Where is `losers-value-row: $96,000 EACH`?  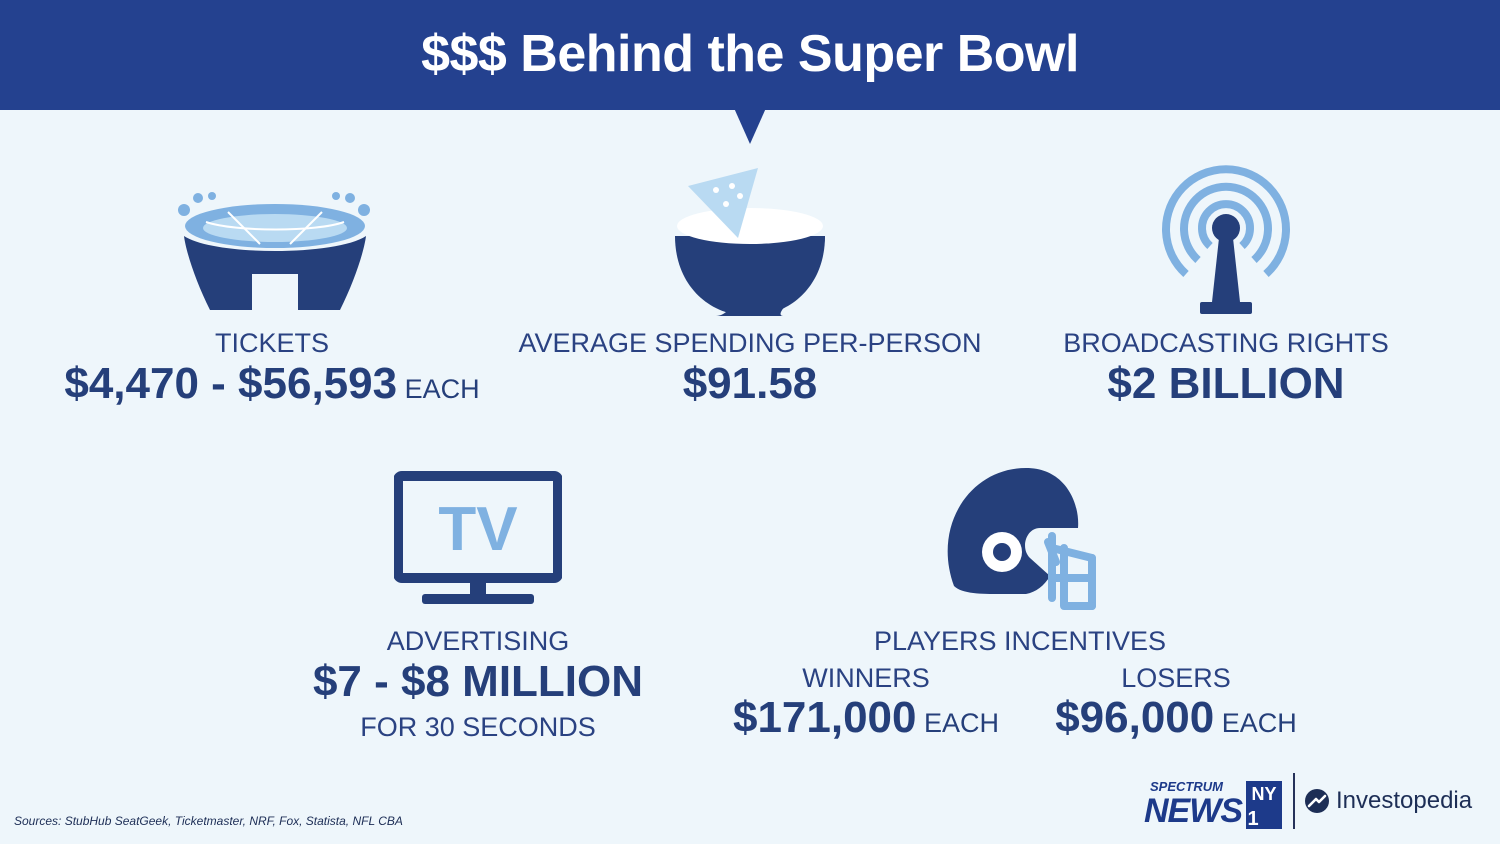
losers-value-row: $96,000 EACH is located at coordinates (1176, 720).